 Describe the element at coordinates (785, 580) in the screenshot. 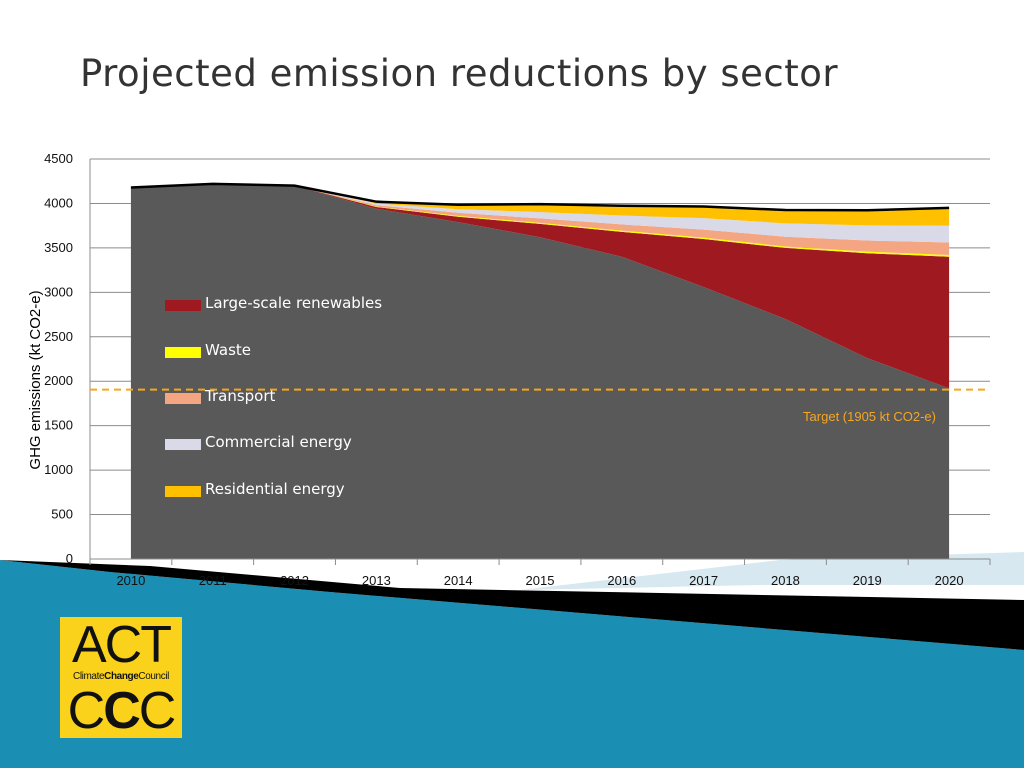

I see `x-tick-label: 2018` at that location.